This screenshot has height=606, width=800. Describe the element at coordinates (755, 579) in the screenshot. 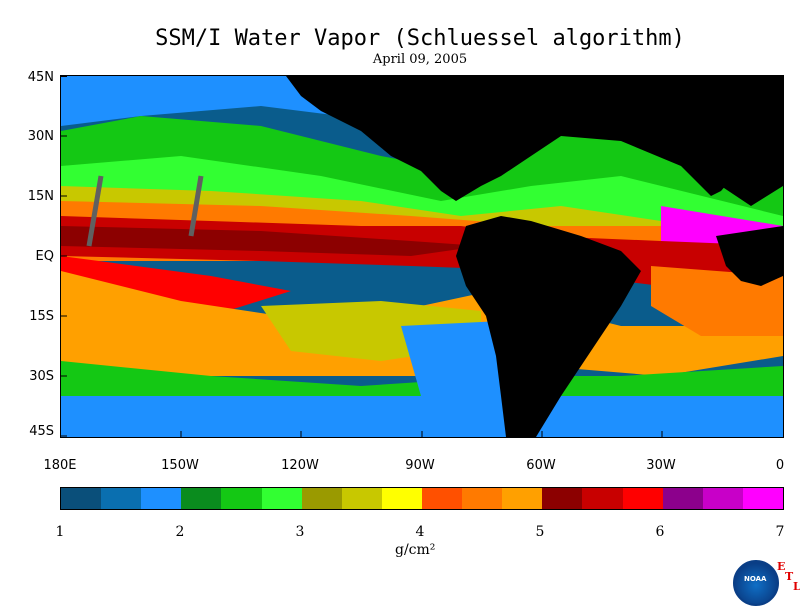

I see `noaa-logo-text: NOAA` at that location.